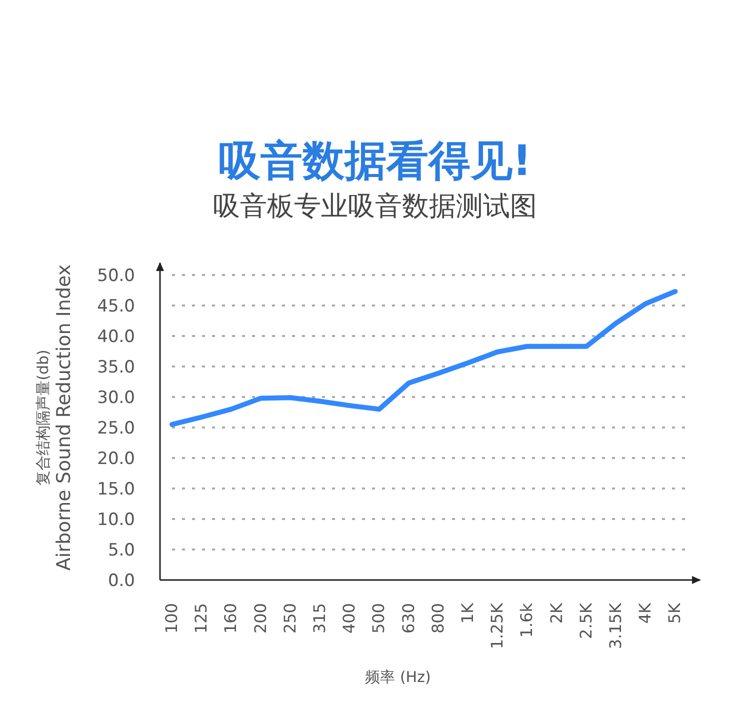  Describe the element at coordinates (116, 306) in the screenshot. I see `y-tick-label: 45.0` at that location.